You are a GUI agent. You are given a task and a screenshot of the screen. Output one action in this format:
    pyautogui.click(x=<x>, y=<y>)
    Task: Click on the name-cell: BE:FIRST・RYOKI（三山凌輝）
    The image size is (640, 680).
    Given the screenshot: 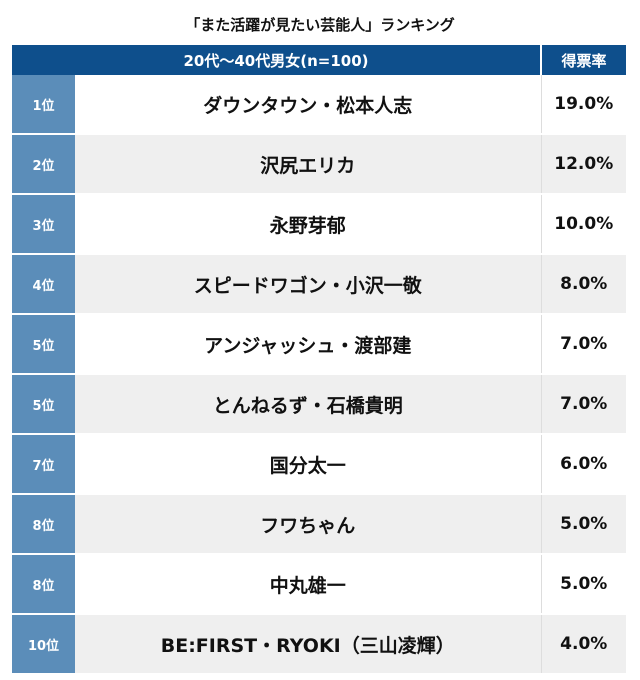 What is the action you would take?
    pyautogui.click(x=308, y=644)
    